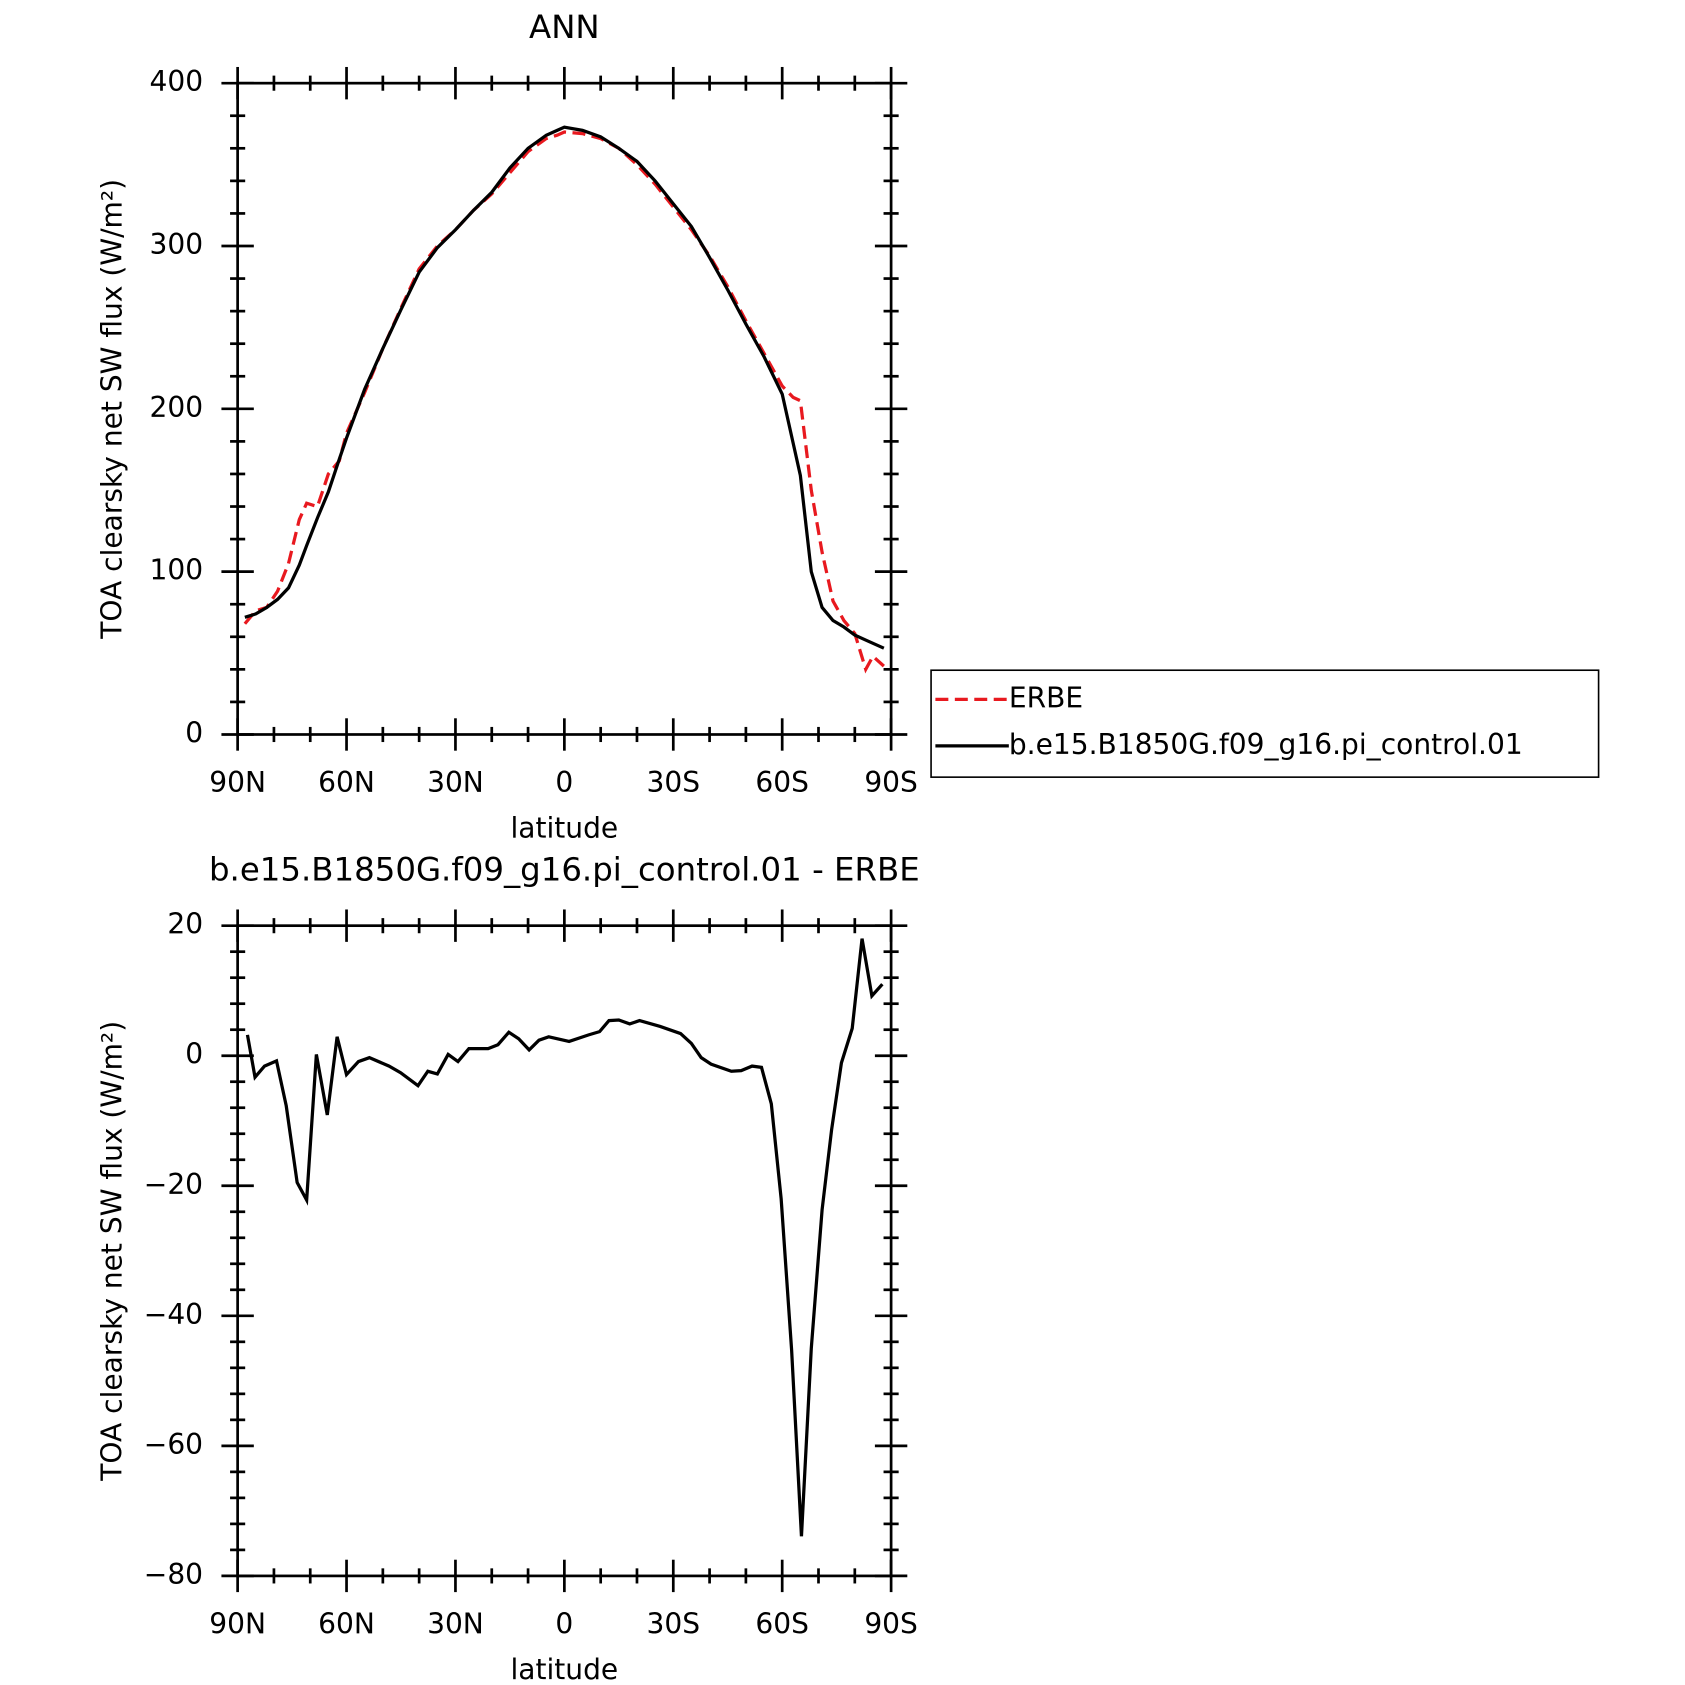 The height and width of the screenshot is (1685, 1685). What do you see at coordinates (1046, 697) in the screenshot?
I see `legend-label: ERBE` at bounding box center [1046, 697].